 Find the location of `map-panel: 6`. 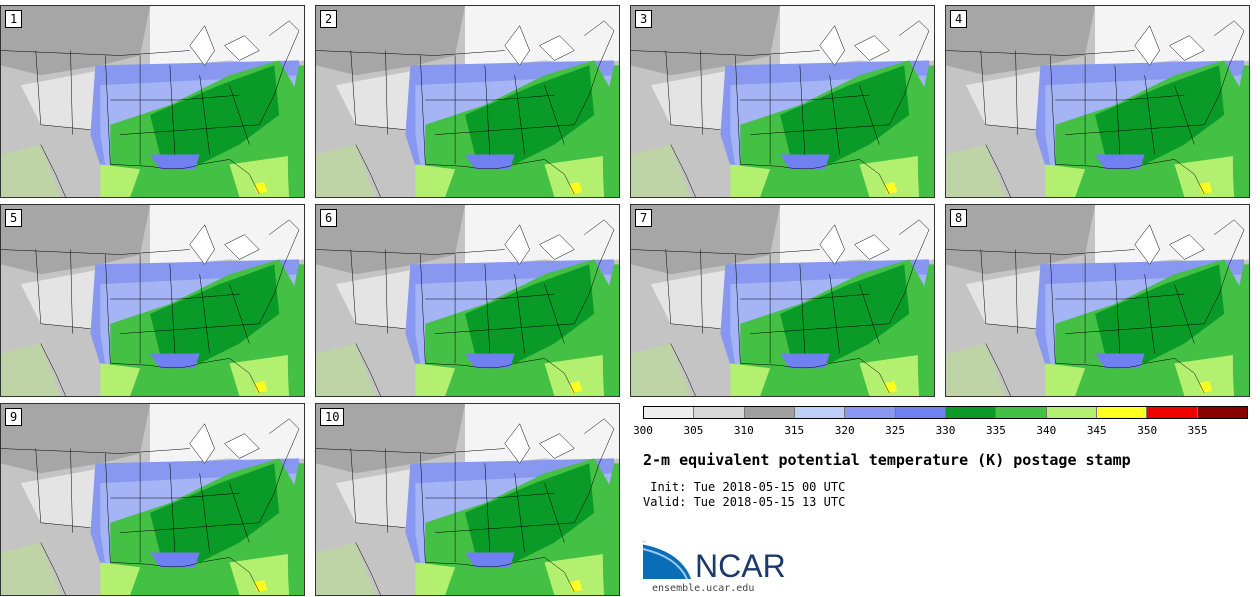

map-panel: 6 is located at coordinates (467, 300).